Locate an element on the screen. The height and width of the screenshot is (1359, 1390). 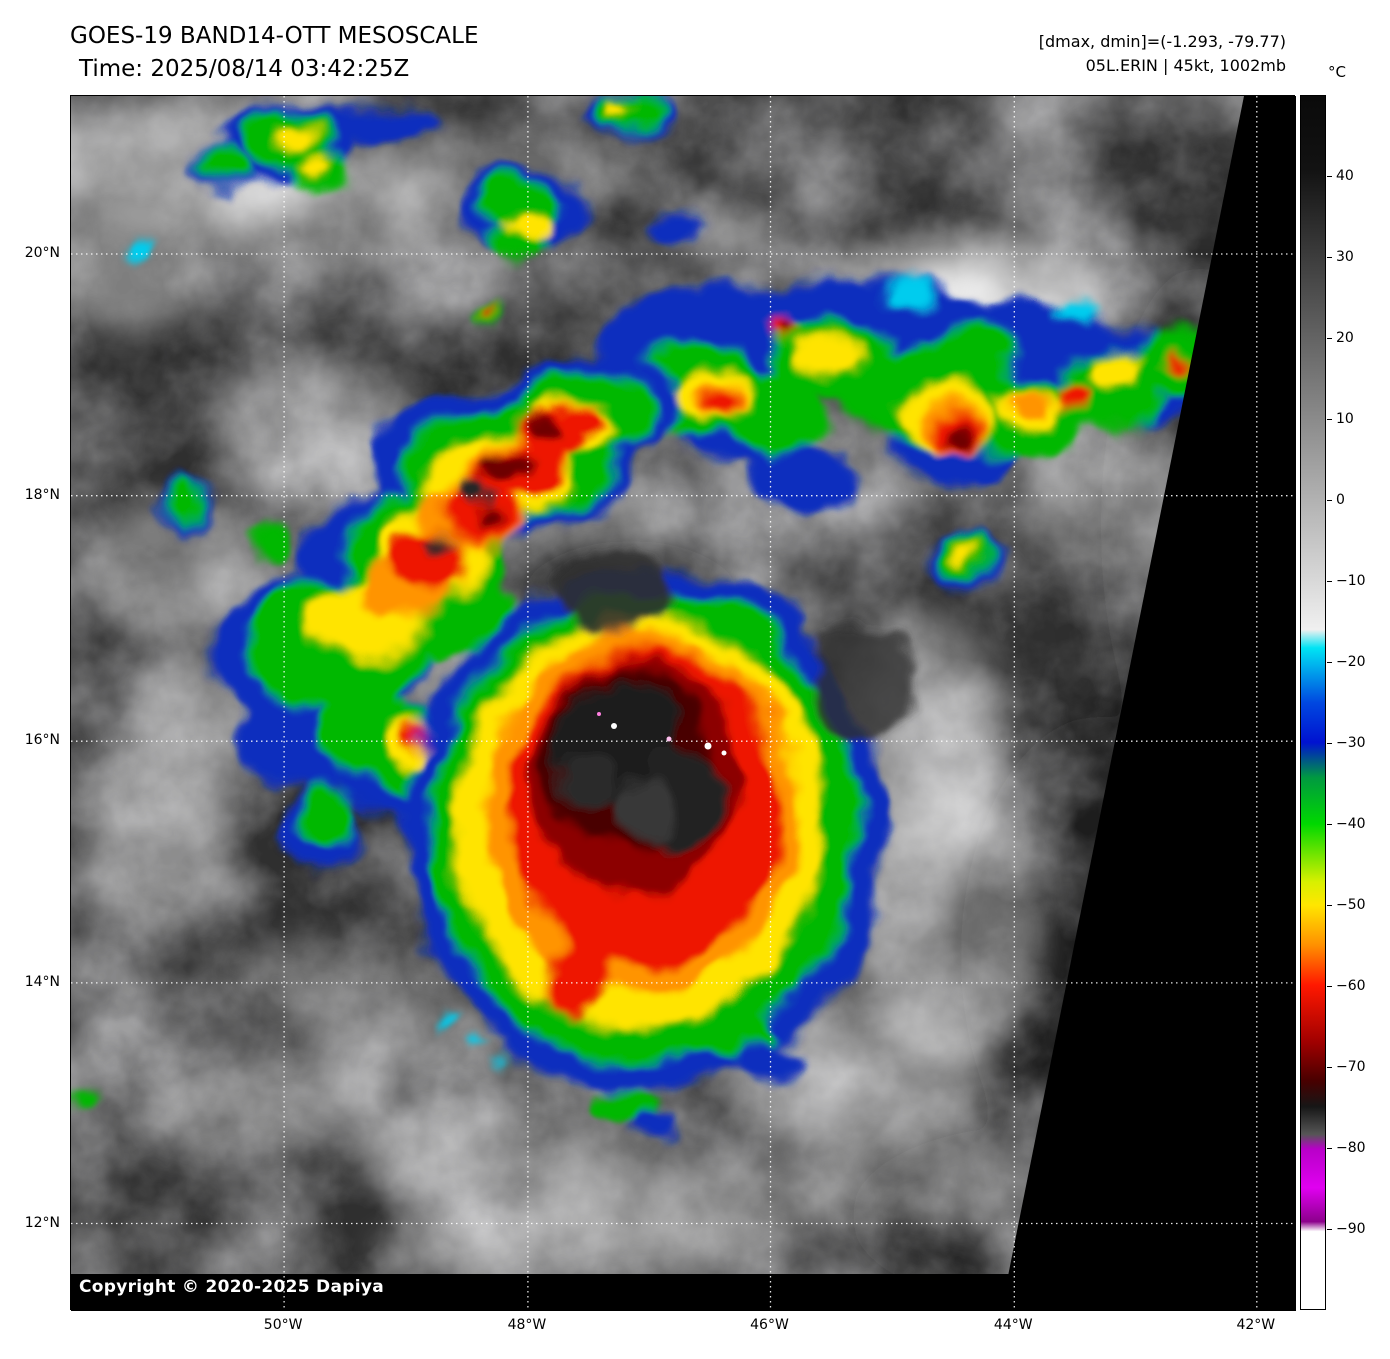
colorbar-tick-label: −10 is located at coordinates (1351, 581).